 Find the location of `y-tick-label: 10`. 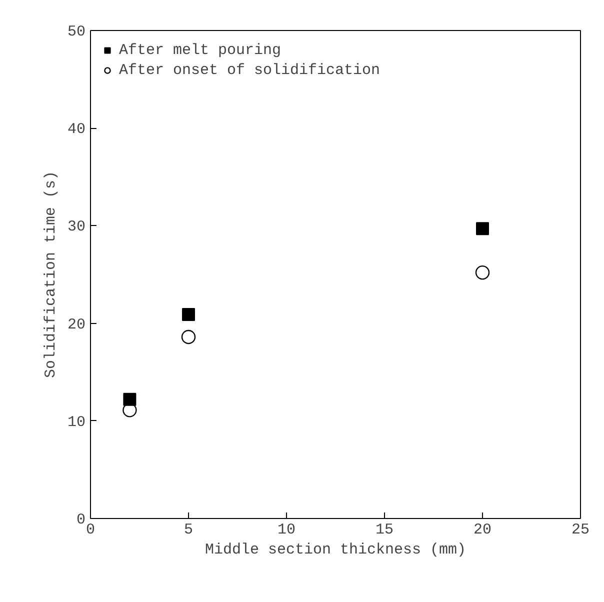

y-tick-label: 10 is located at coordinates (76, 422).